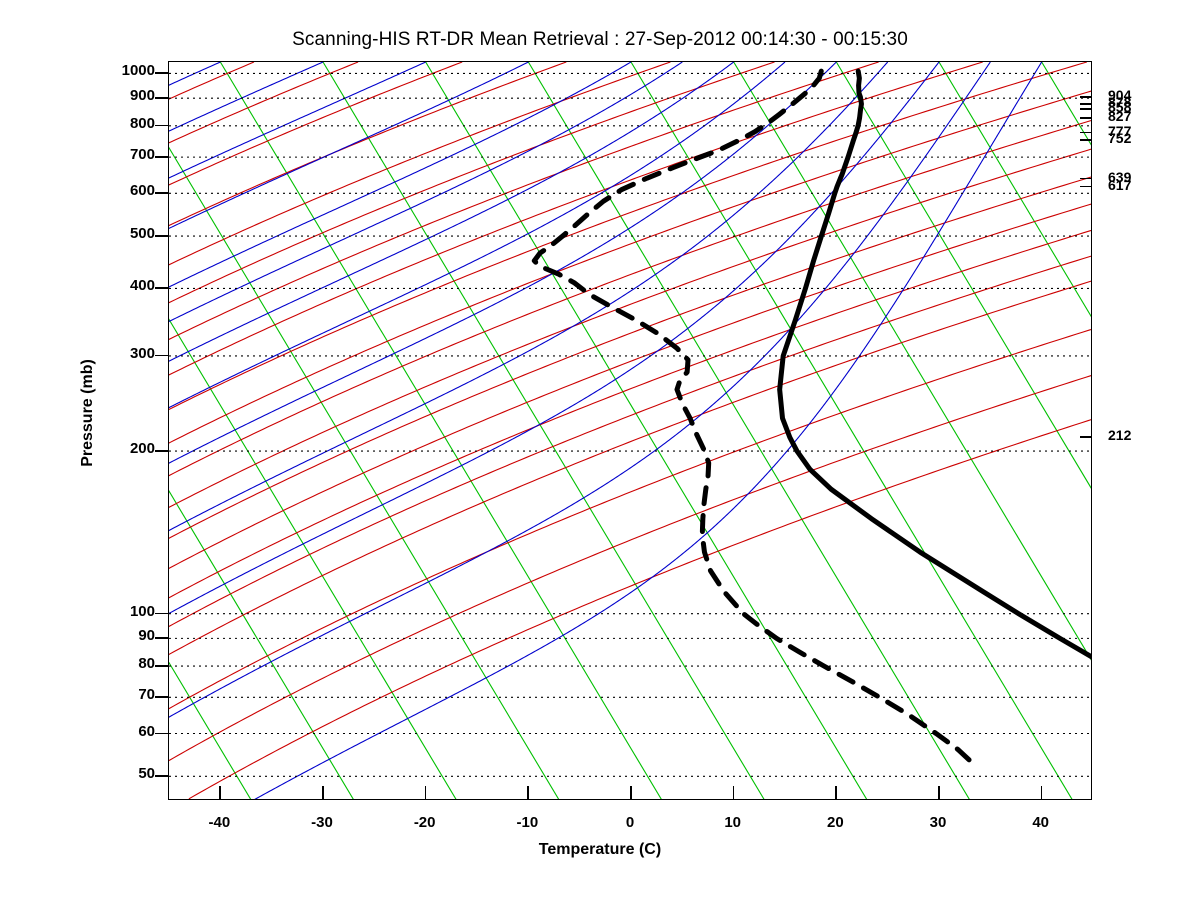  What do you see at coordinates (146, 774) in the screenshot?
I see `y-tick-label: 50` at bounding box center [146, 774].